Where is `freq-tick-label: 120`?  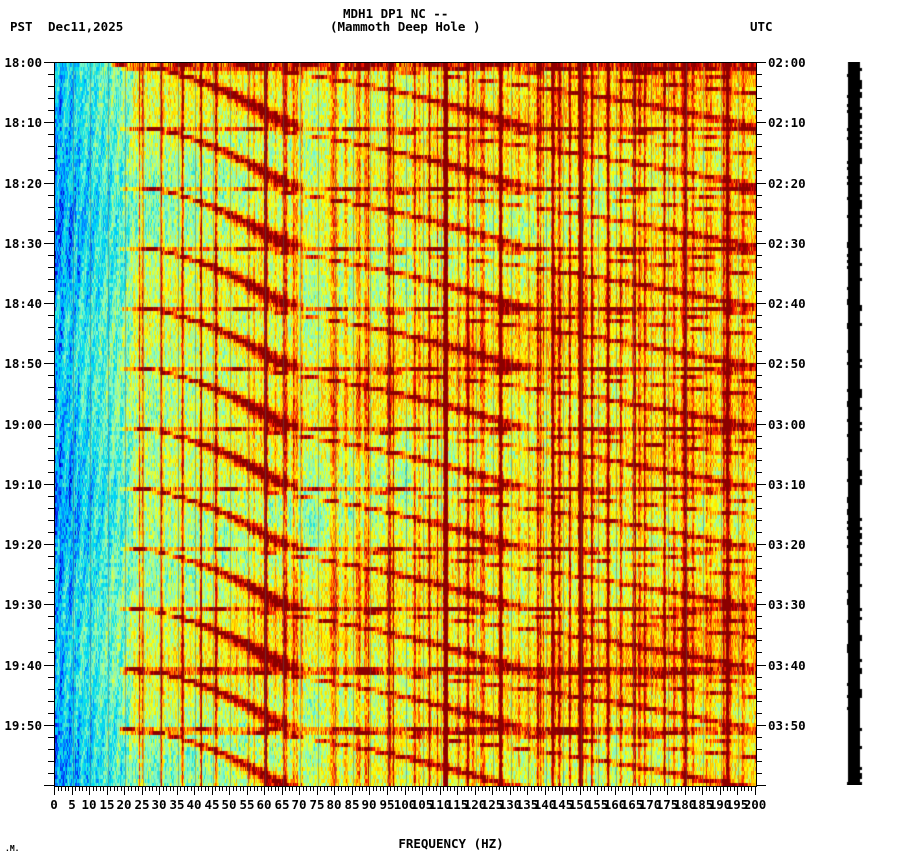 freq-tick-label: 120 is located at coordinates (475, 804).